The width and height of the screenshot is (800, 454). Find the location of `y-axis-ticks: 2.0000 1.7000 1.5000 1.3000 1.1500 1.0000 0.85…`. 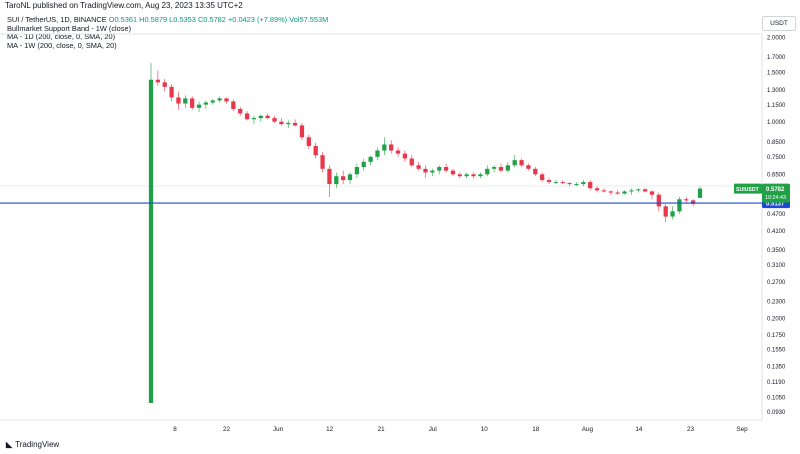

y-axis-ticks: 2.0000 1.7000 1.5000 1.3000 1.1500 1.0000 0.85… is located at coordinates (776, 225).